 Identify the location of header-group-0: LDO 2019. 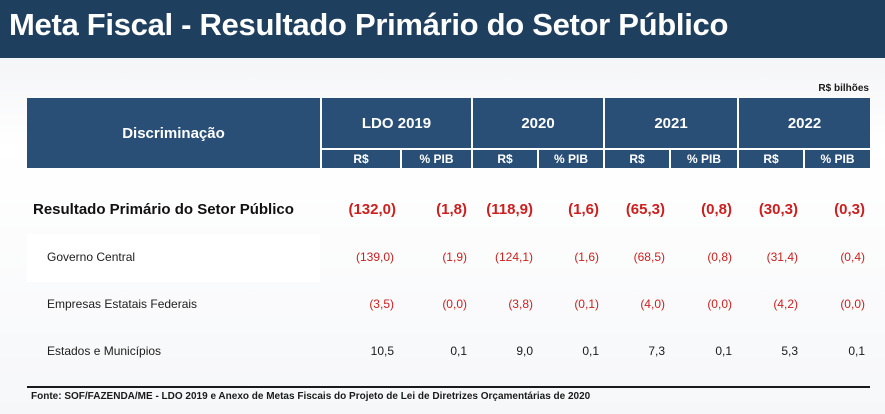
(396, 123).